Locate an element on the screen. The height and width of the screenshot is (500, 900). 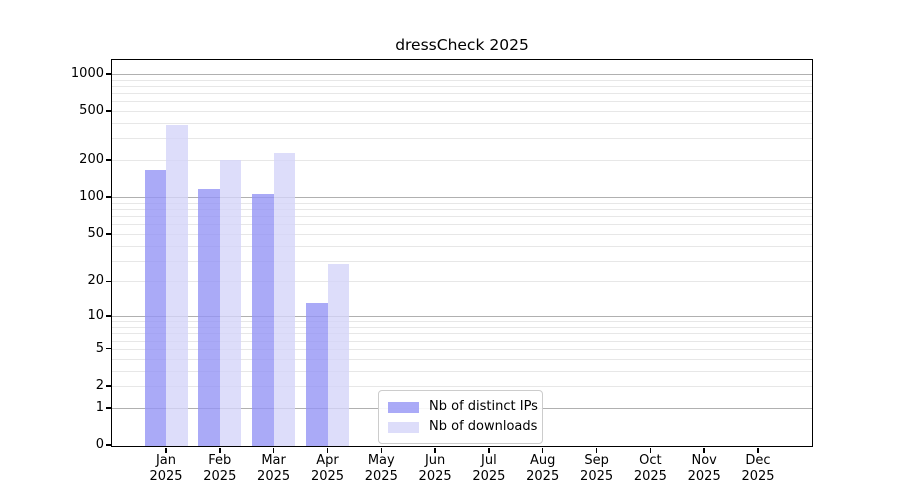
x-tick-feb is located at coordinates (220, 450).